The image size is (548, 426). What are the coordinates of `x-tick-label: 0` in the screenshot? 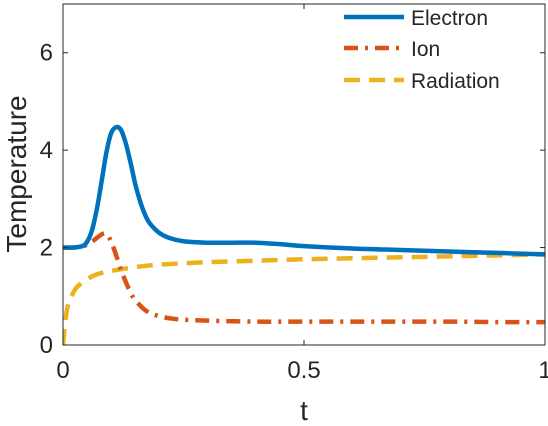 It's located at (62, 370).